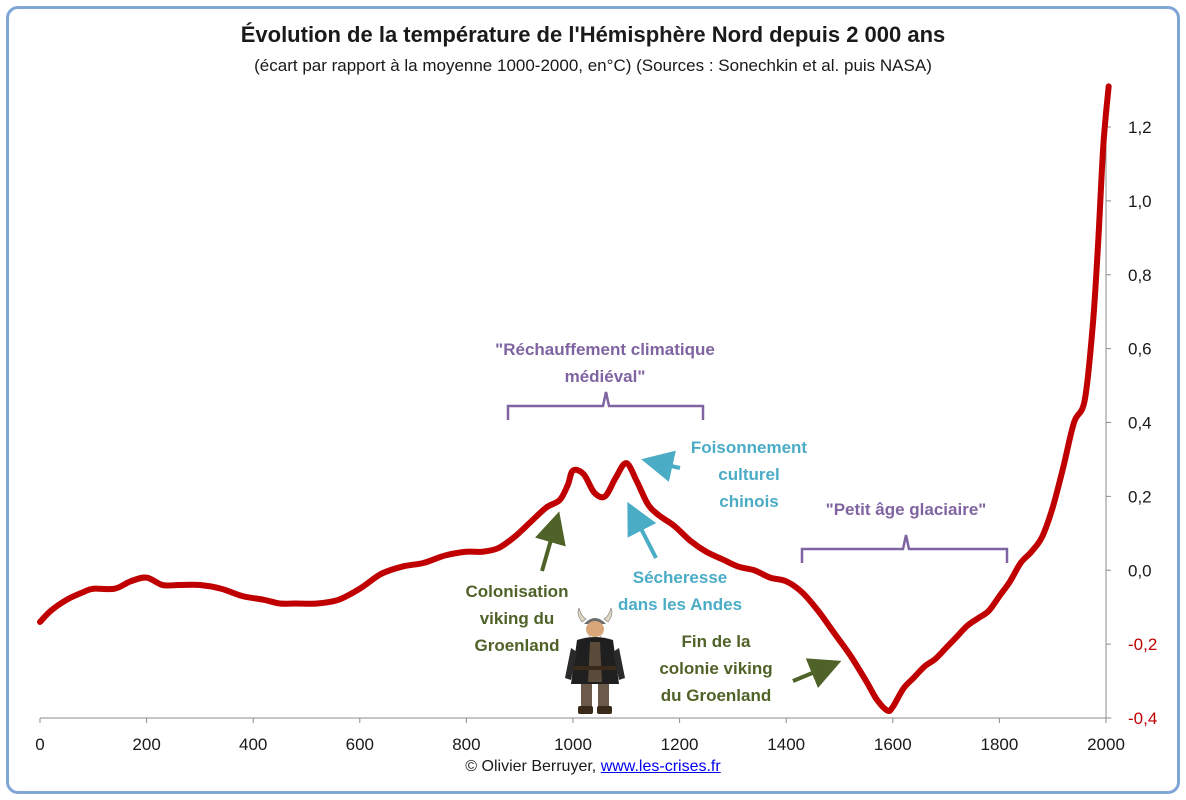 The image size is (1186, 800). What do you see at coordinates (716, 641) in the screenshot?
I see `annotation-line: Fin de la` at bounding box center [716, 641].